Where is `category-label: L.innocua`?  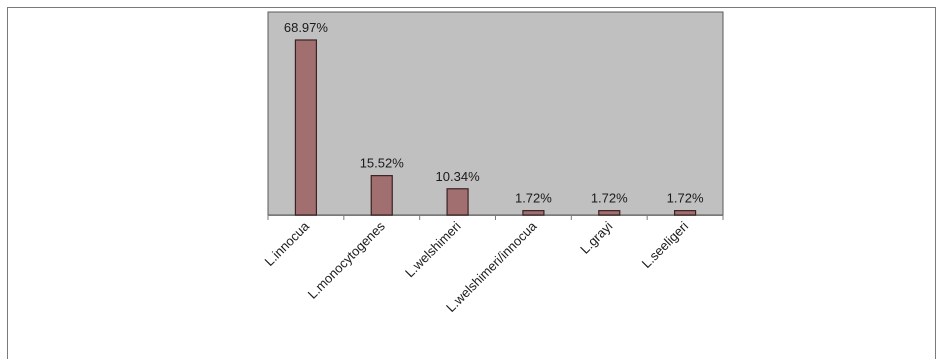 category-label: L.innocua is located at coordinates (287, 243).